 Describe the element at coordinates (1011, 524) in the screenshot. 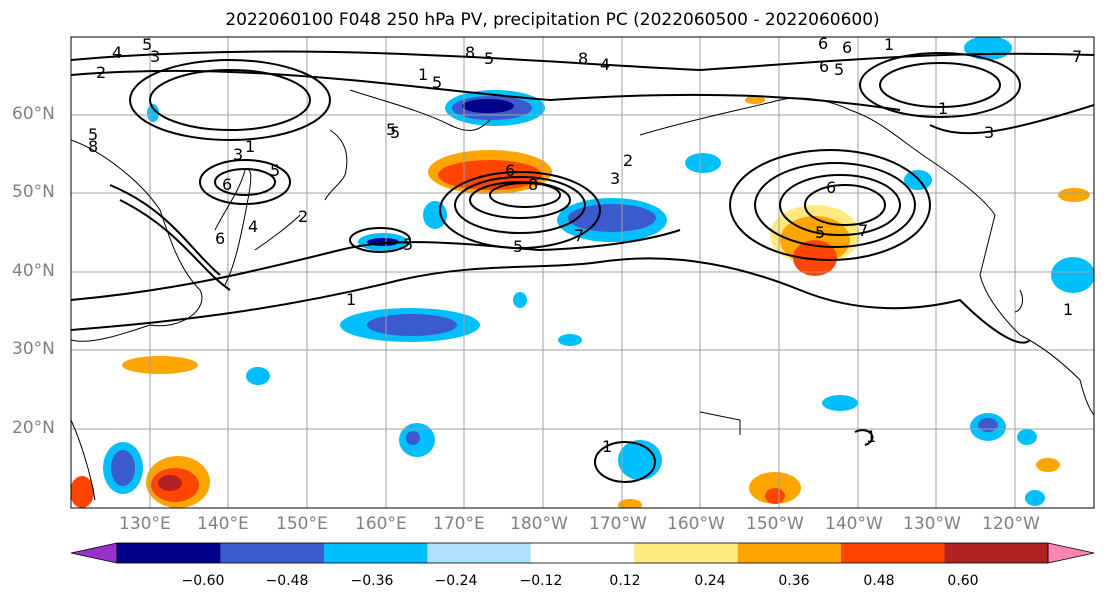

I see `lon-label: 120°W` at that location.